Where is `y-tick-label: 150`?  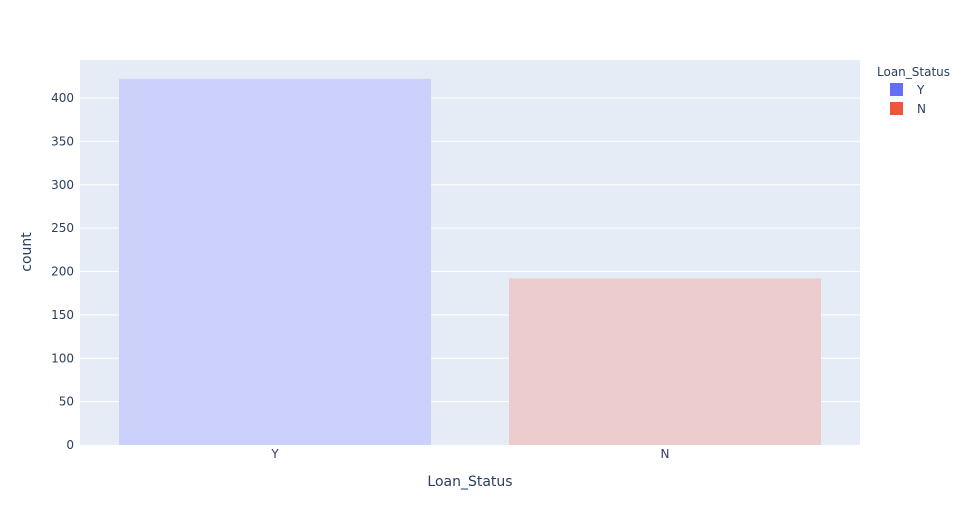 y-tick-label: 150 is located at coordinates (62, 315).